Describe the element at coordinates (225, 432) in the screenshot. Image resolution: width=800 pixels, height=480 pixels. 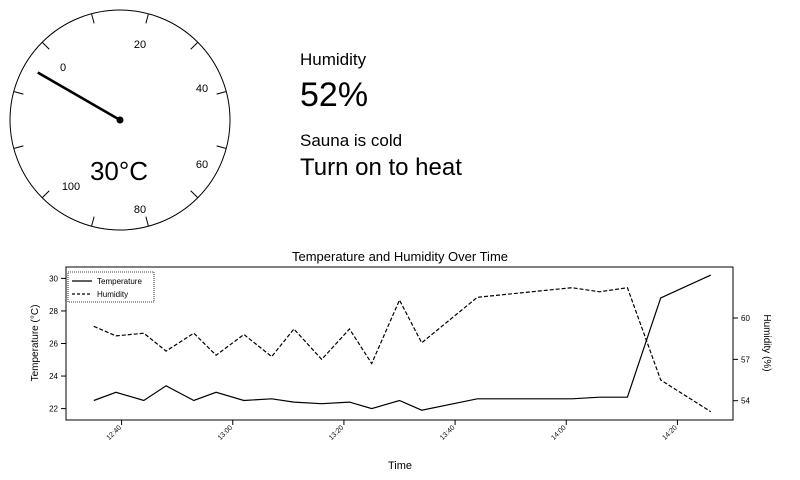
I see `x-tick-label: 13:00` at that location.